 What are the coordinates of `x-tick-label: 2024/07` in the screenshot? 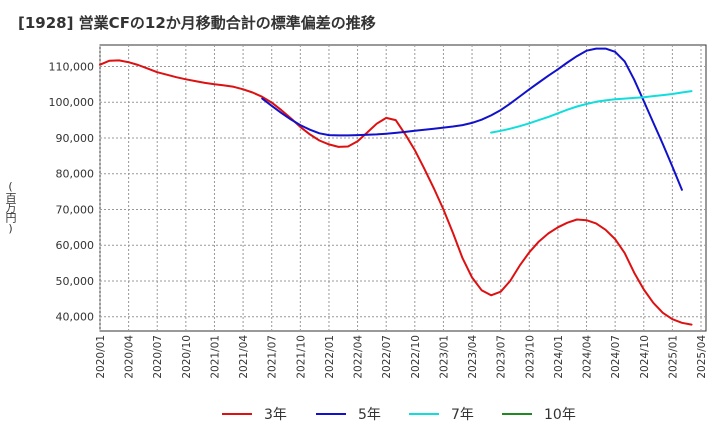 It's located at (616, 357).